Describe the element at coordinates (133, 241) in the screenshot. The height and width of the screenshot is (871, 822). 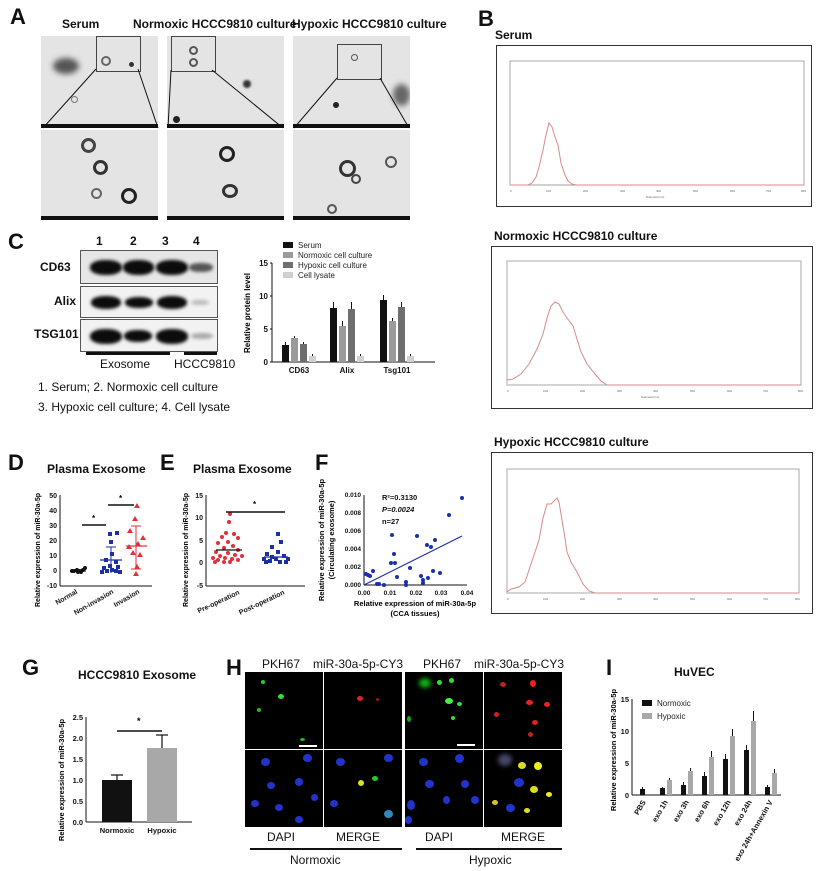
I see `lane-label-2: 2` at that location.